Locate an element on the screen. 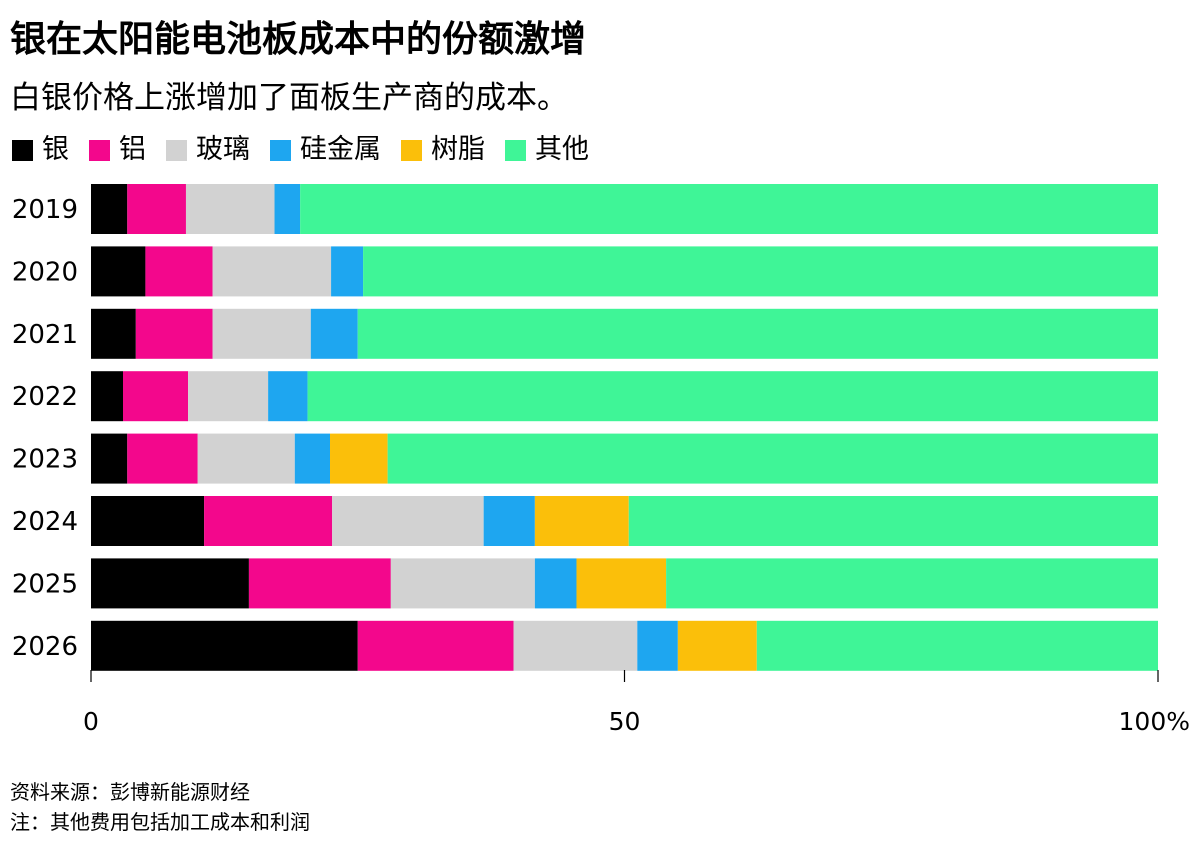  bar-2026-resin is located at coordinates (717, 645).